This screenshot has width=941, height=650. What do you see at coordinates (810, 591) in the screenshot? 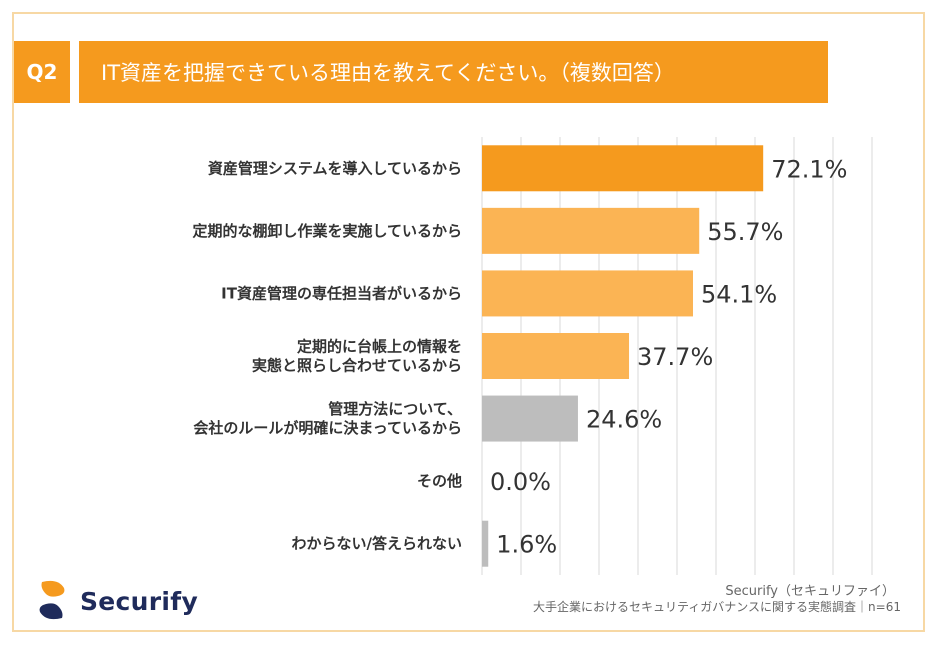
I see `source-company: Securify（セキュリファイ）` at bounding box center [810, 591].